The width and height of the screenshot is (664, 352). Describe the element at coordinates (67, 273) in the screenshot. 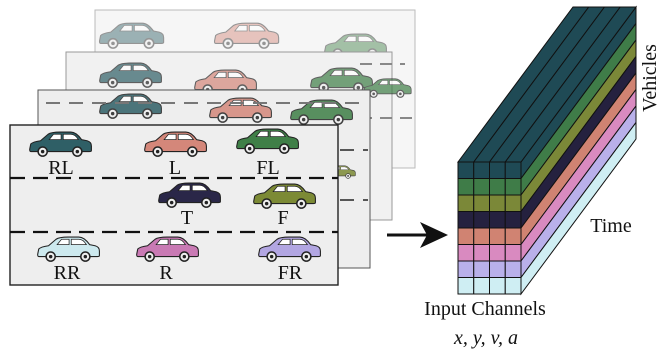

I see `vehicle-label: RR` at that location.